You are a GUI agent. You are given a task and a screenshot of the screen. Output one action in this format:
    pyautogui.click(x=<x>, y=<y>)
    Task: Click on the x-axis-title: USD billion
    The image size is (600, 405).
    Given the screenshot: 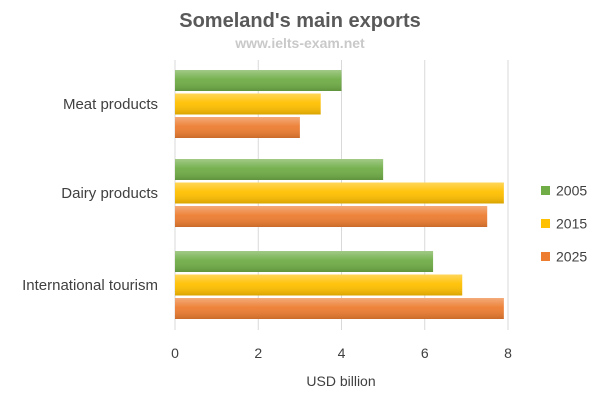 What is the action you would take?
    pyautogui.click(x=340, y=381)
    